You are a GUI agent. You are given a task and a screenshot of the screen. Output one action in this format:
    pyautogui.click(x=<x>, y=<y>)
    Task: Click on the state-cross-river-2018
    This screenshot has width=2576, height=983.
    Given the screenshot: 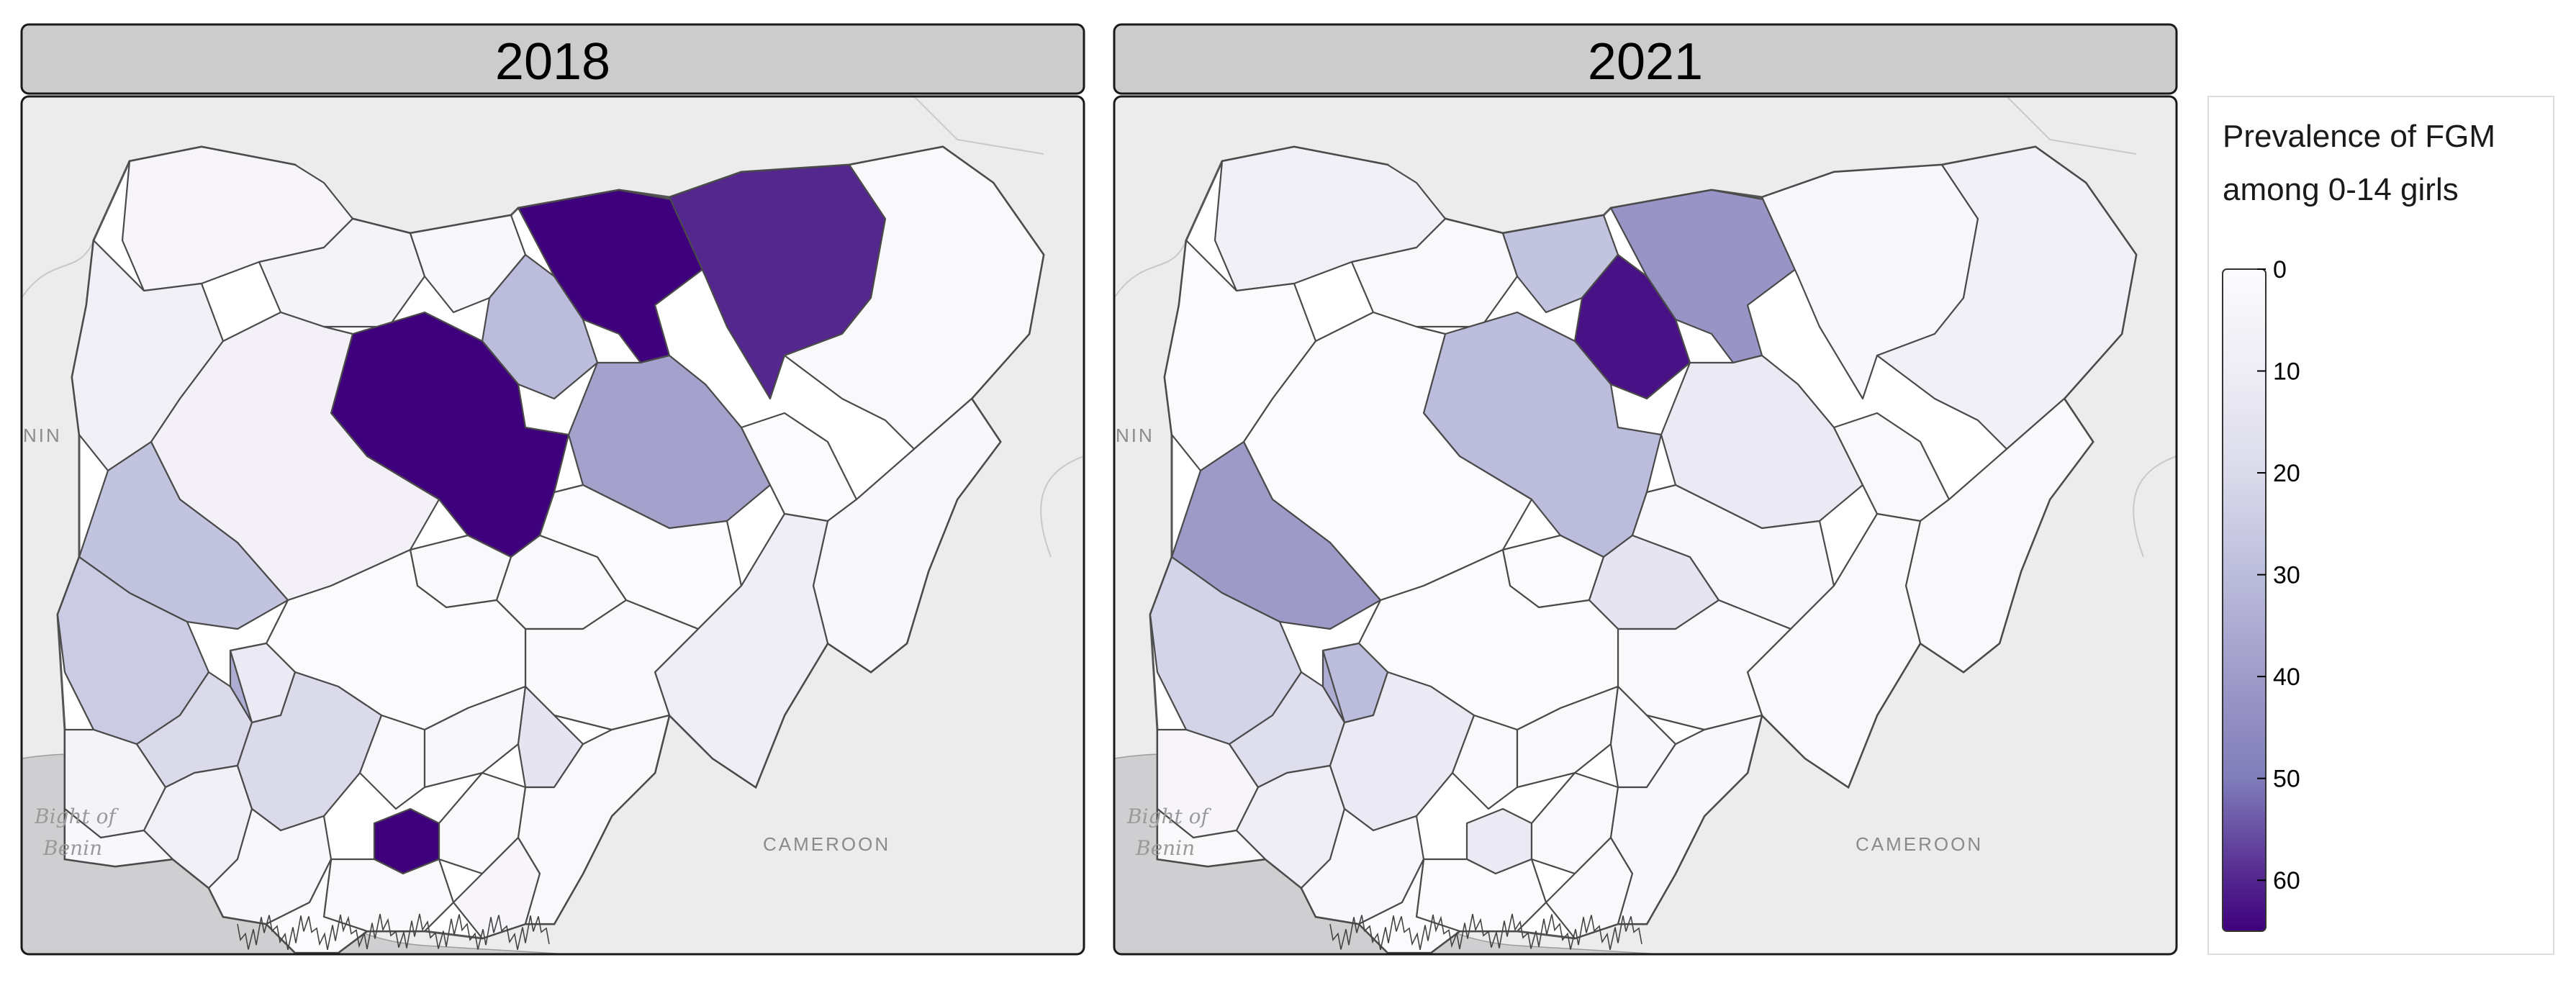 What is the action you would take?
    pyautogui.click(x=594, y=819)
    